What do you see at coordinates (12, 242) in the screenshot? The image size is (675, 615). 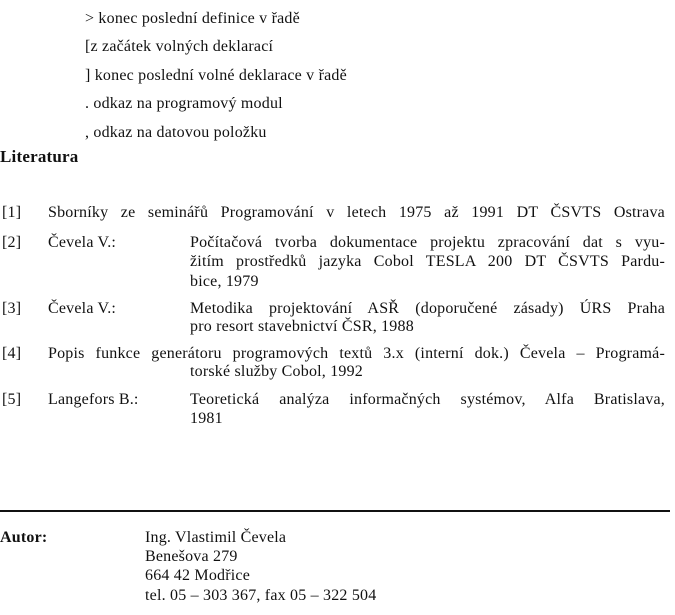 I see `reference-number: [2]` at bounding box center [12, 242].